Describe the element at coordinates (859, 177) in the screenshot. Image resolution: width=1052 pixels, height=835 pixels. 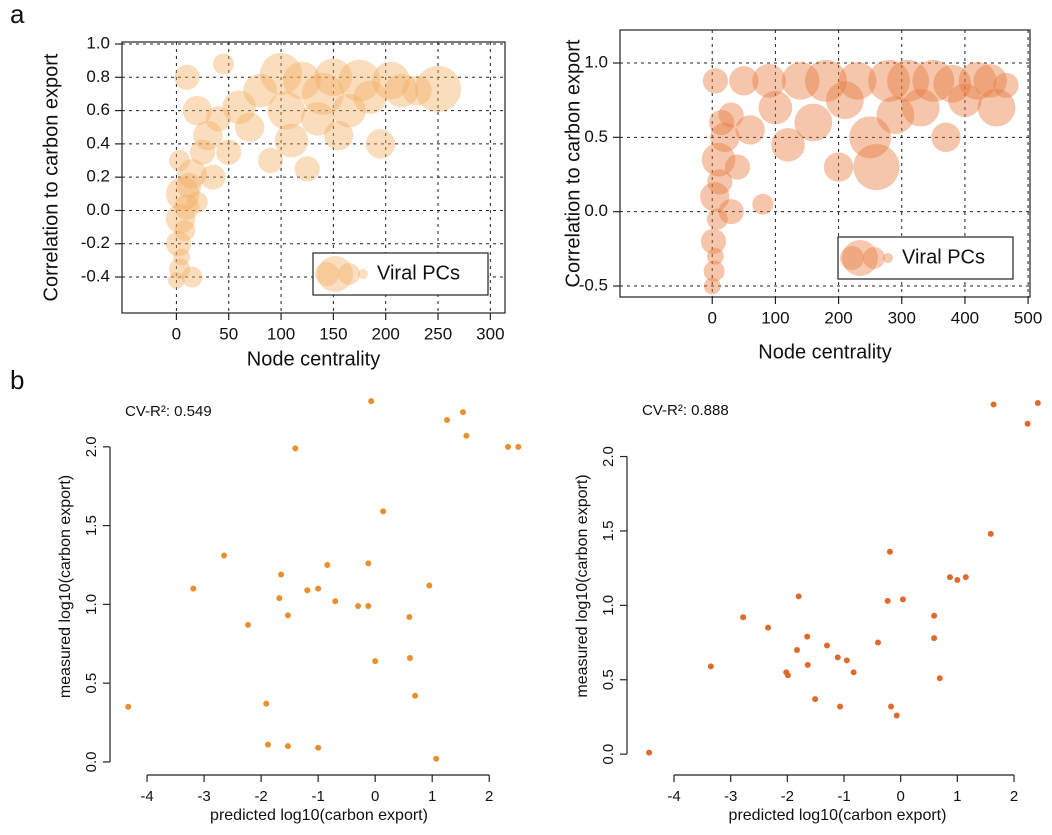
I see `marks` at that location.